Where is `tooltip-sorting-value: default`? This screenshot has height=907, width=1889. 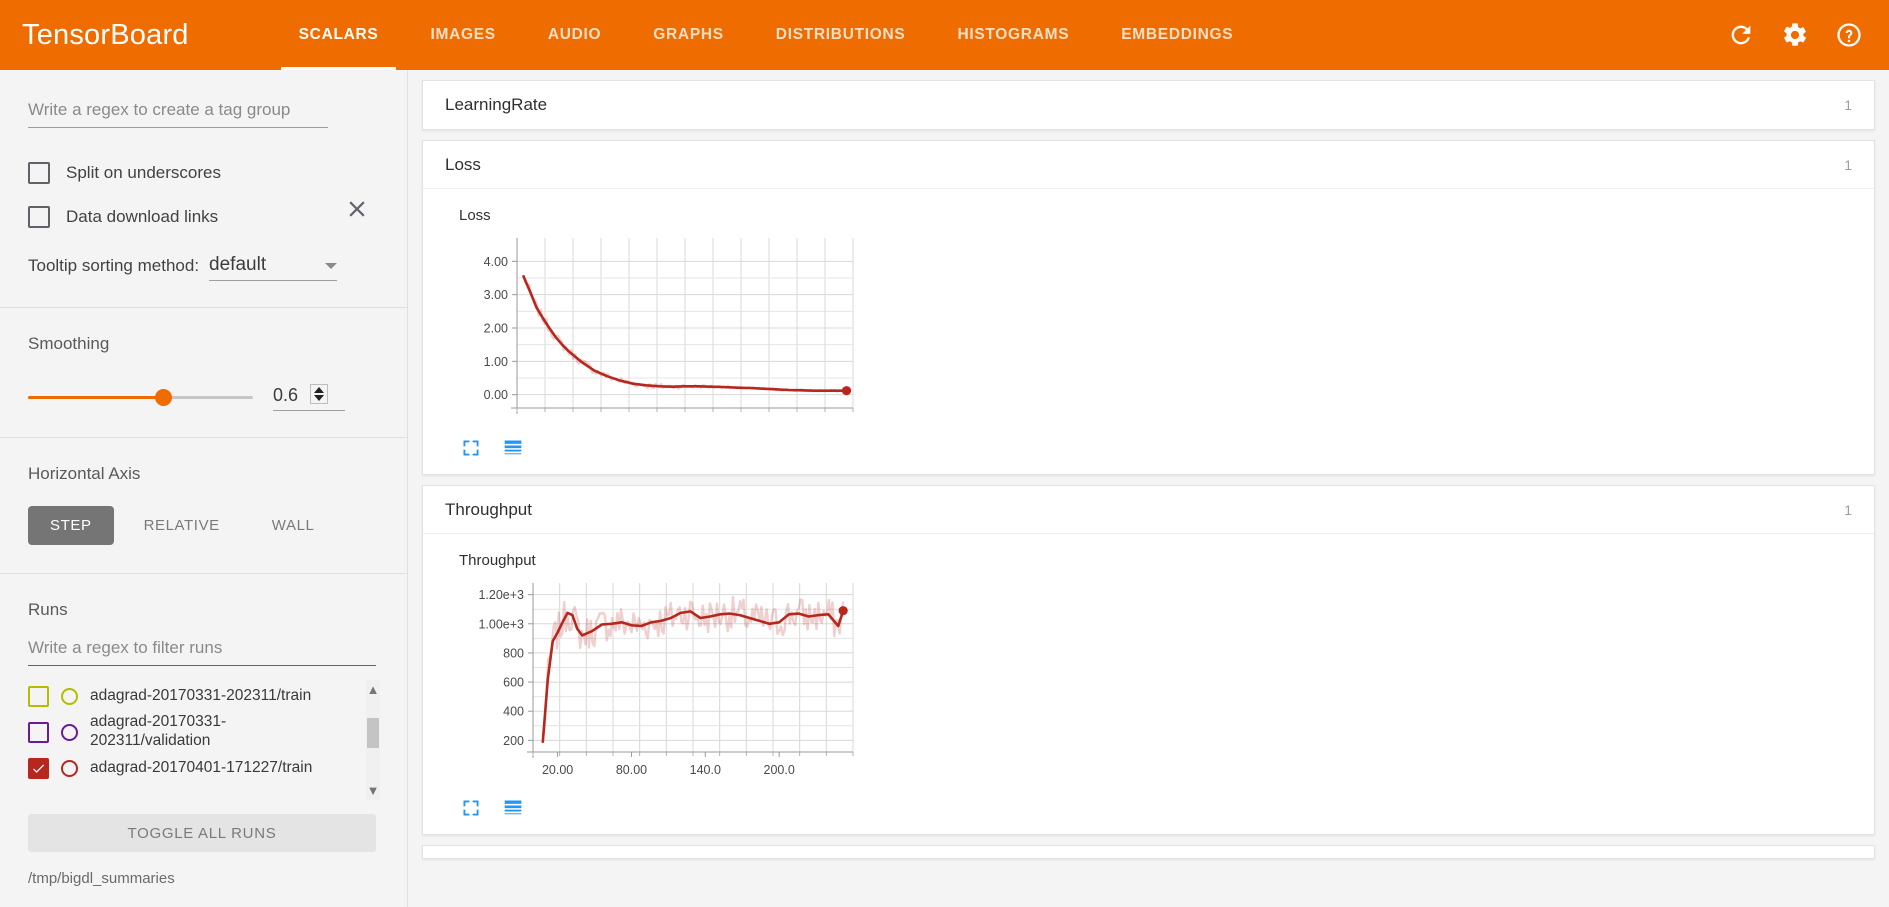
tooltip-sorting-value: default is located at coordinates (238, 264).